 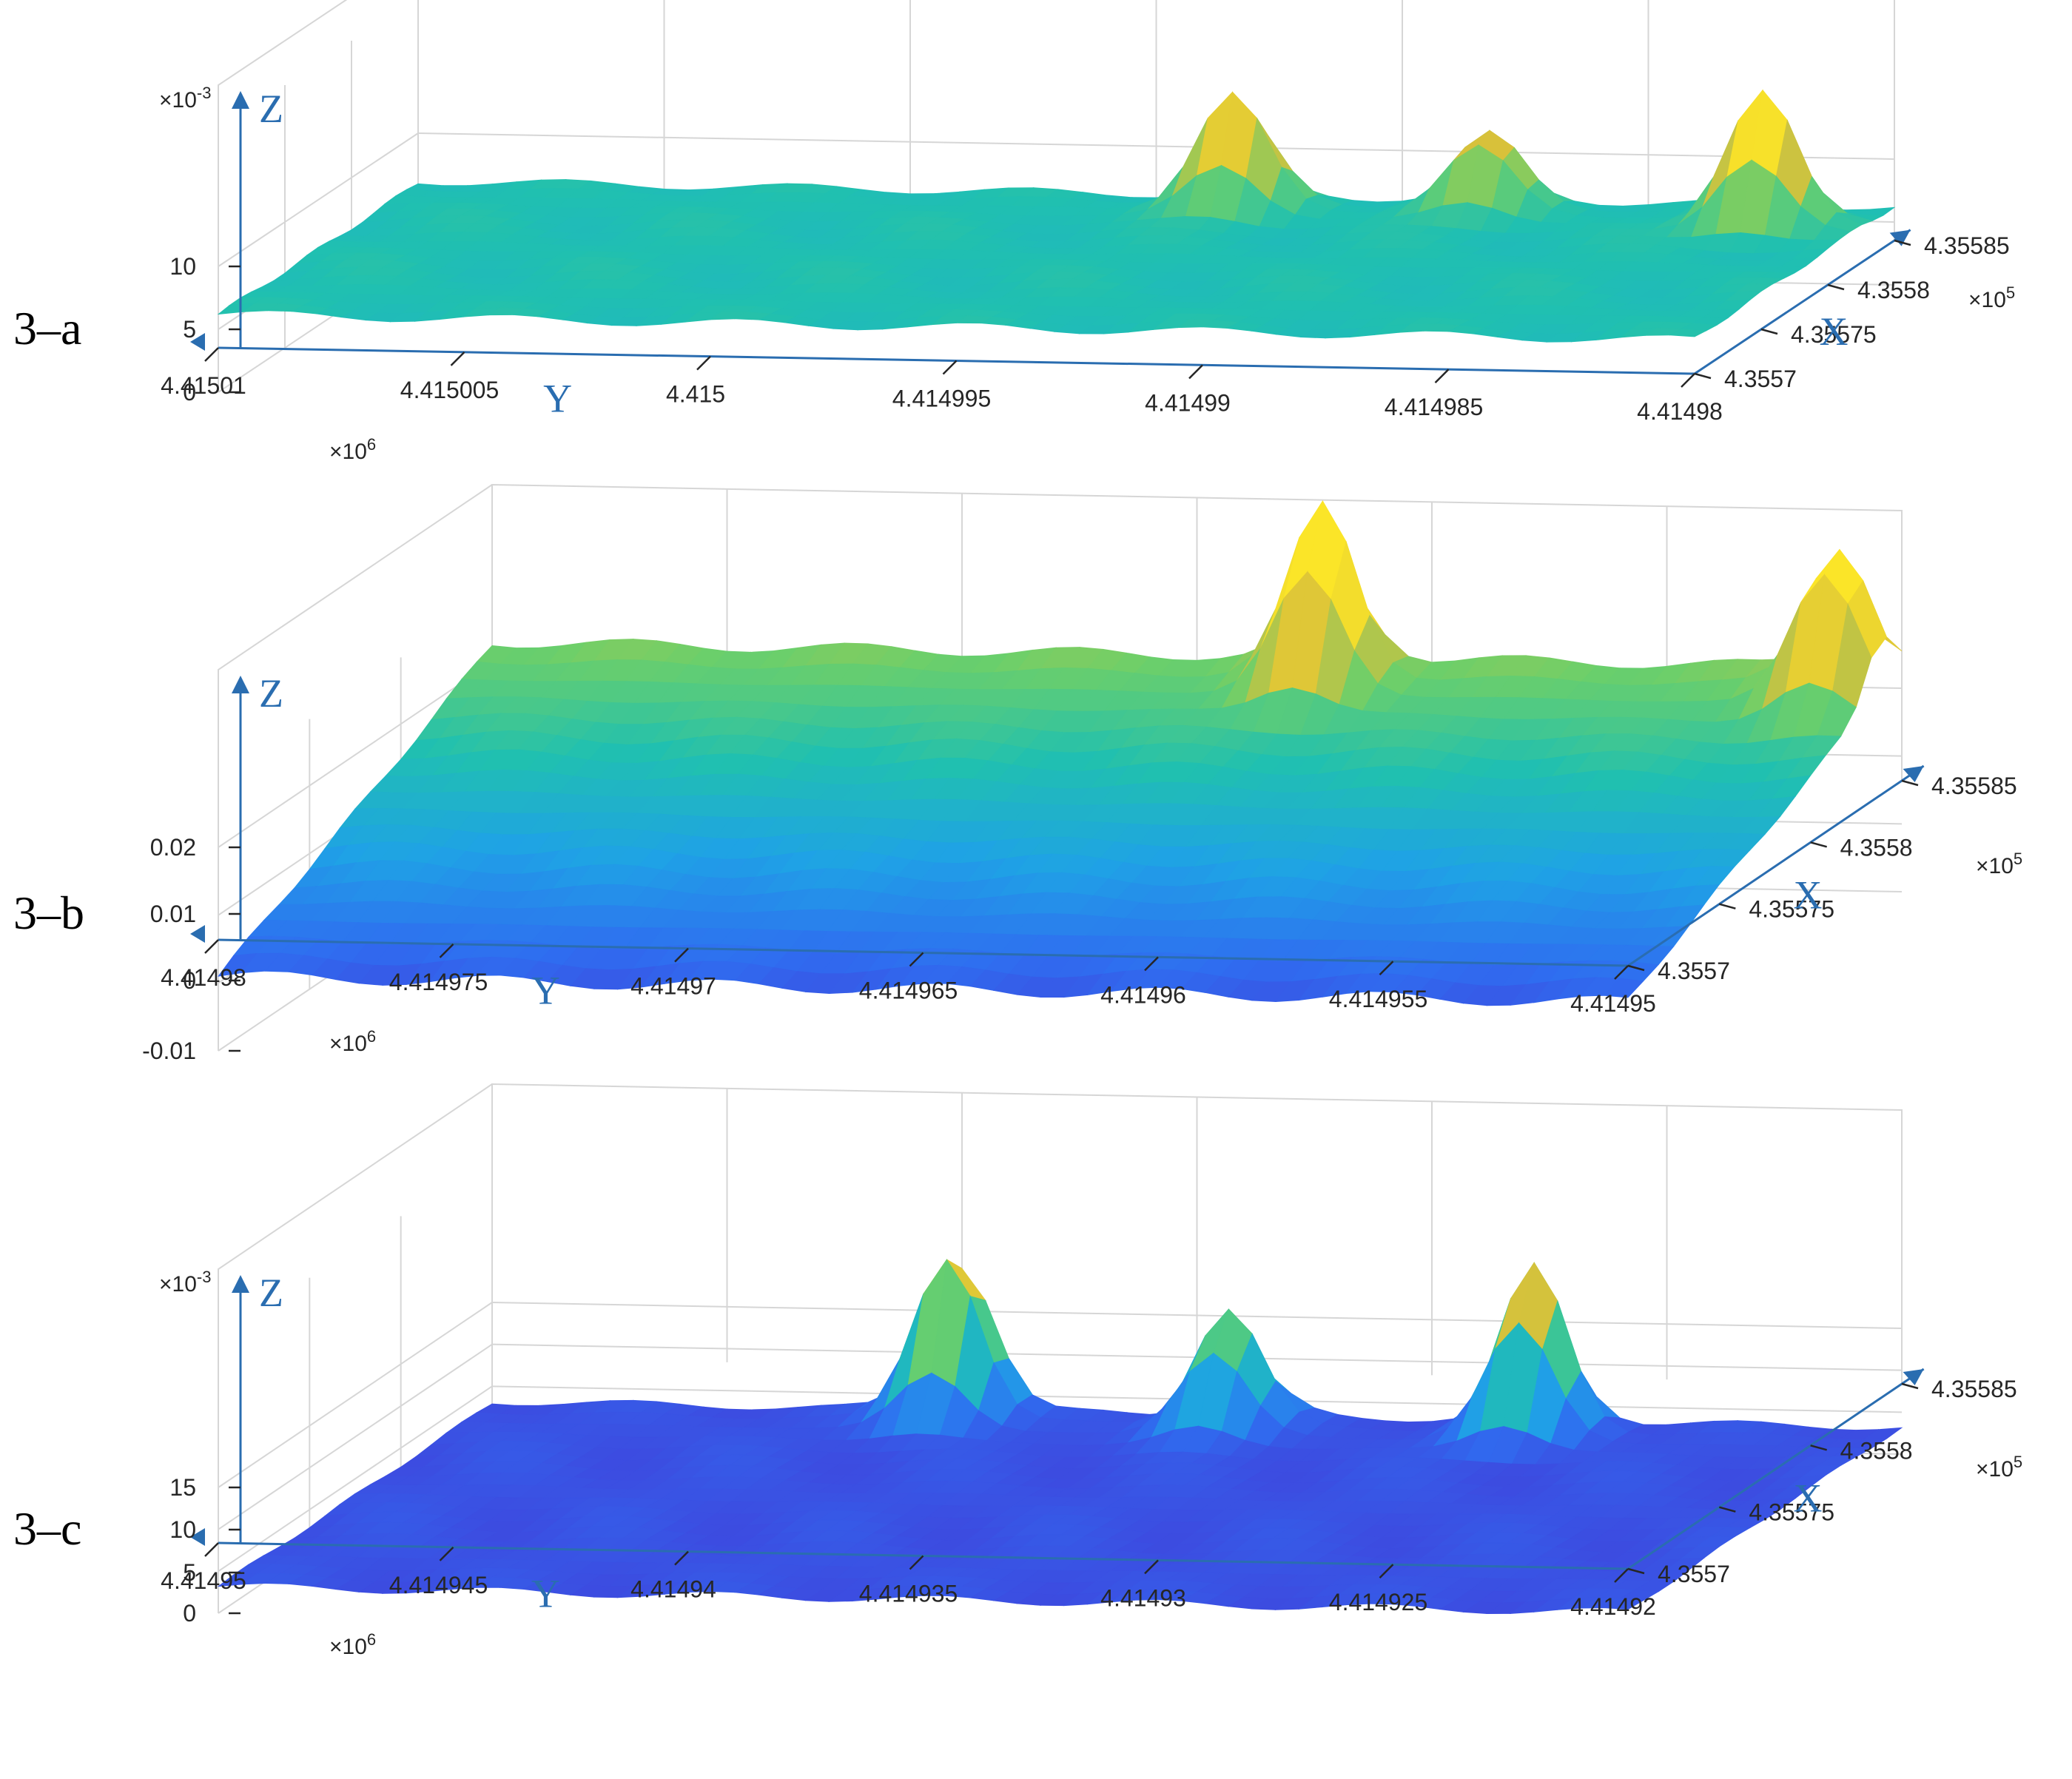 I want to click on y-tick-label: 4.414935, so click(x=908, y=1594).